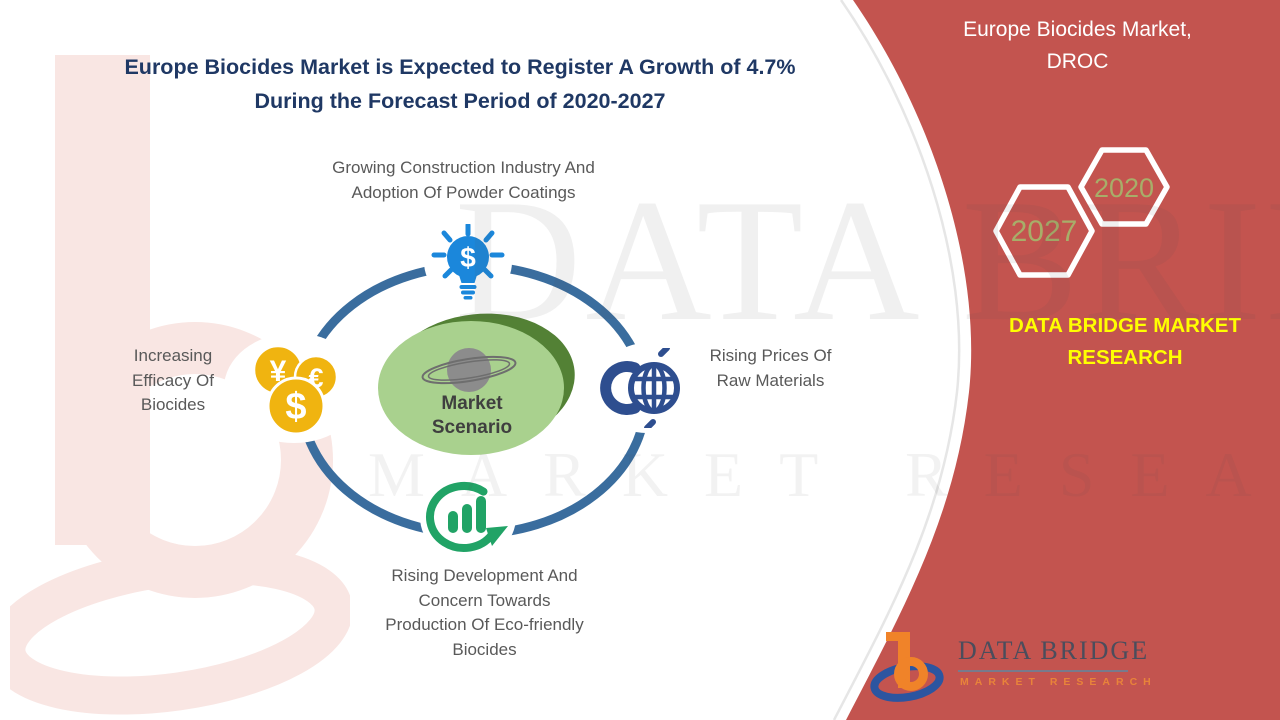  I want to click on year-2020-label: 2020, so click(1124, 188).